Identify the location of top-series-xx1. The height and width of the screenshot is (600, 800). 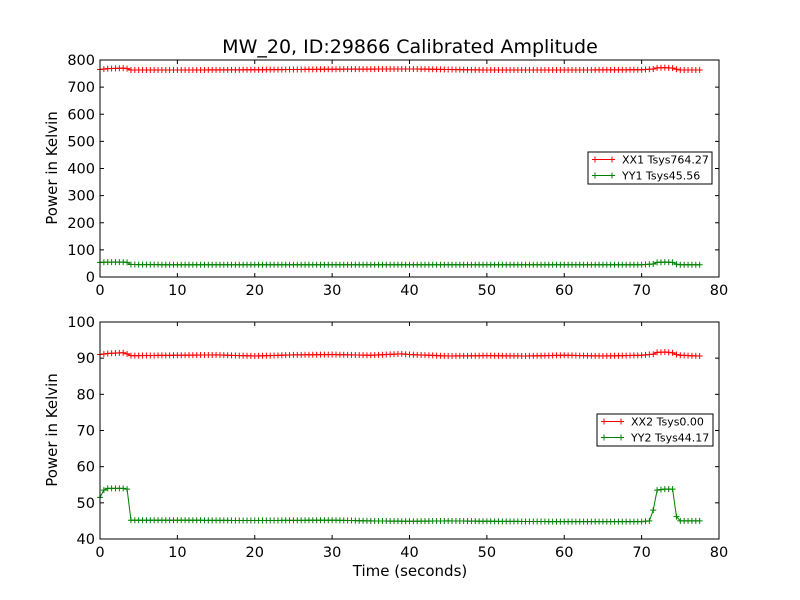
(400, 69).